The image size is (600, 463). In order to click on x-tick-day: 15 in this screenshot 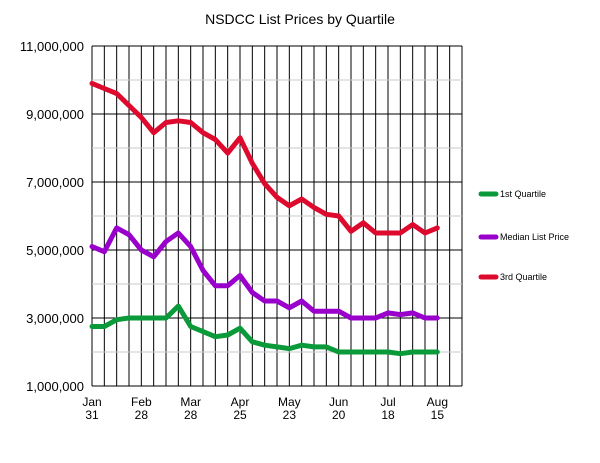, I will do `click(438, 415)`.